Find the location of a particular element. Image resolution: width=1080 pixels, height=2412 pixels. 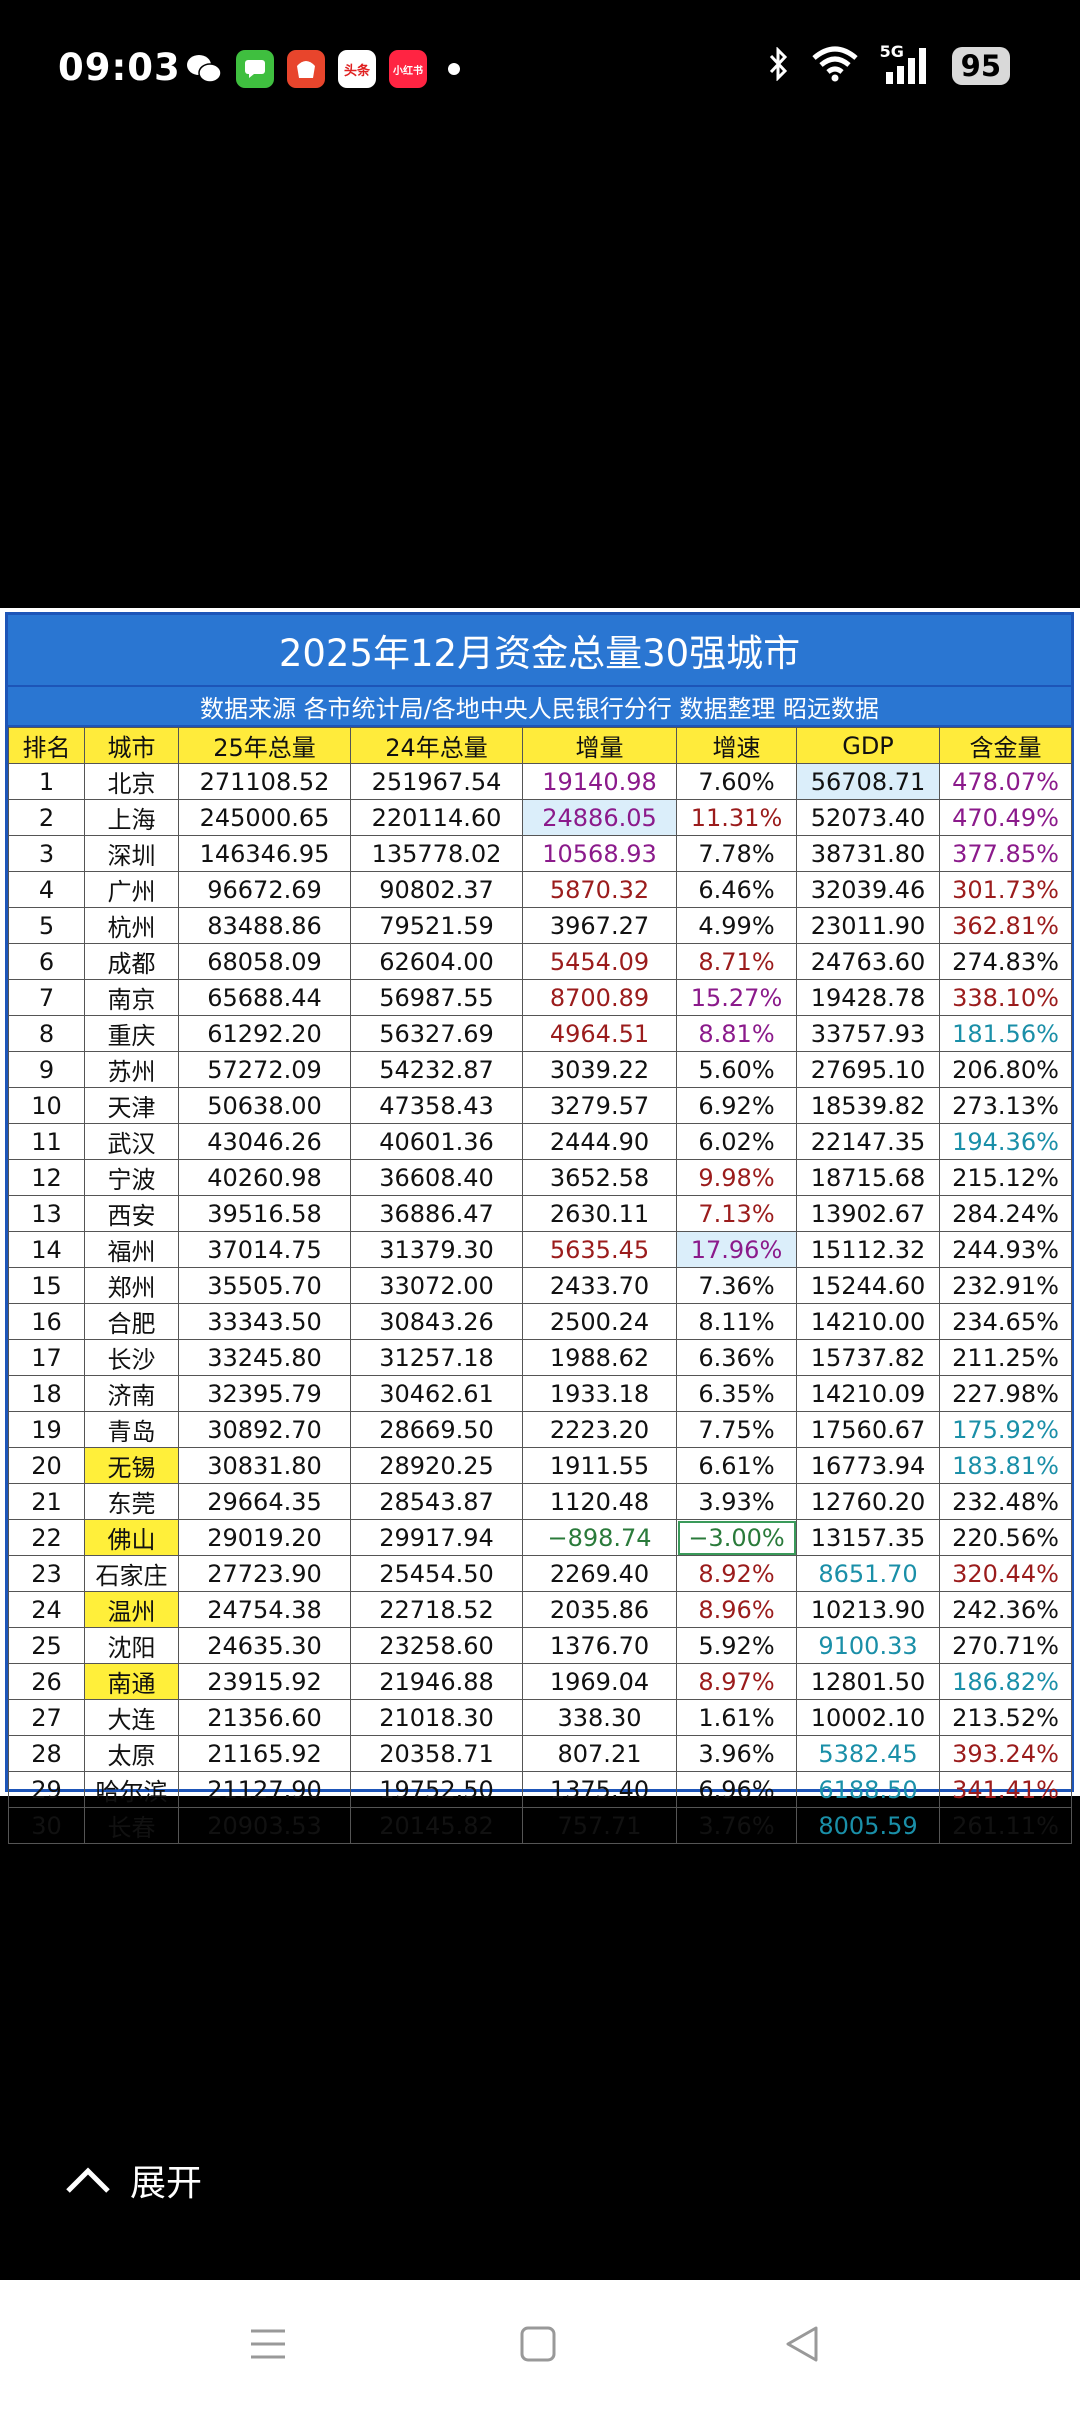

home-button is located at coordinates (538, 2346).